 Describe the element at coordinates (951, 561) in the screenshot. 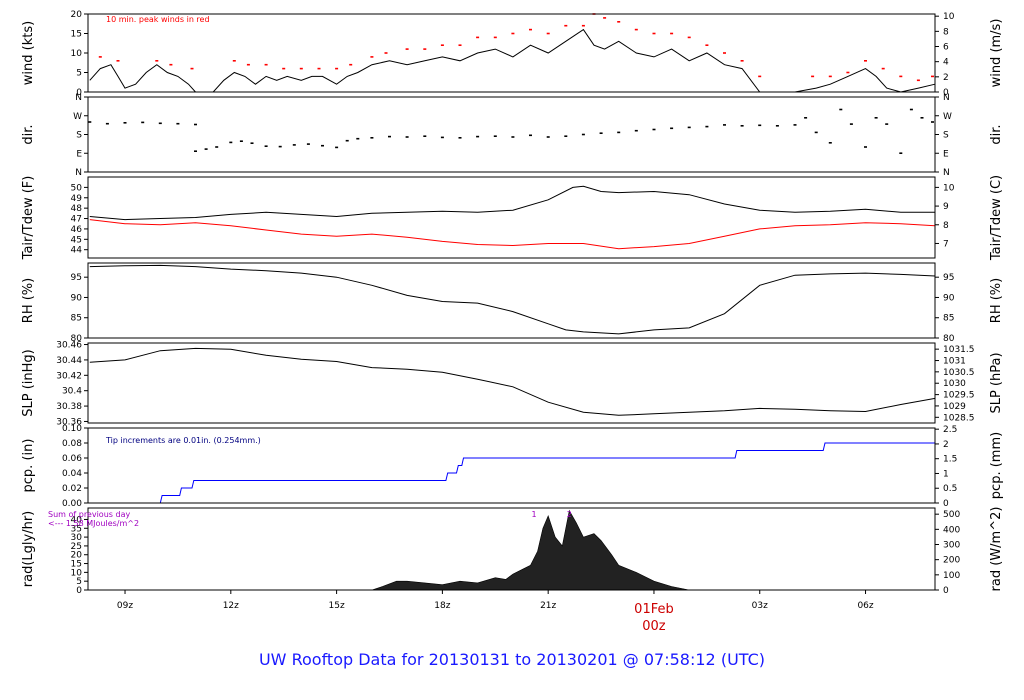

I see `rad-right-tick-label: 200` at that location.